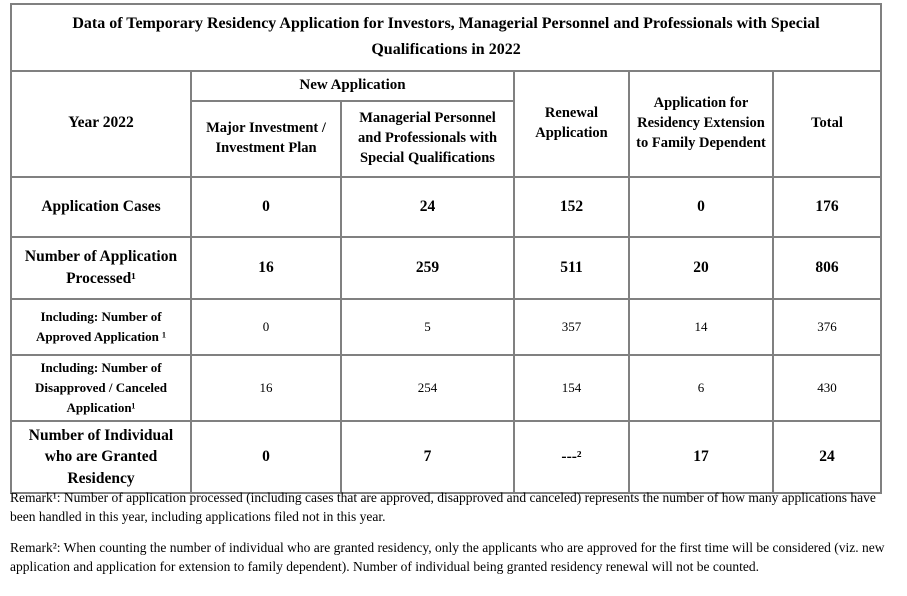  What do you see at coordinates (427, 326) in the screenshot?
I see `cell-value: 5` at bounding box center [427, 326].